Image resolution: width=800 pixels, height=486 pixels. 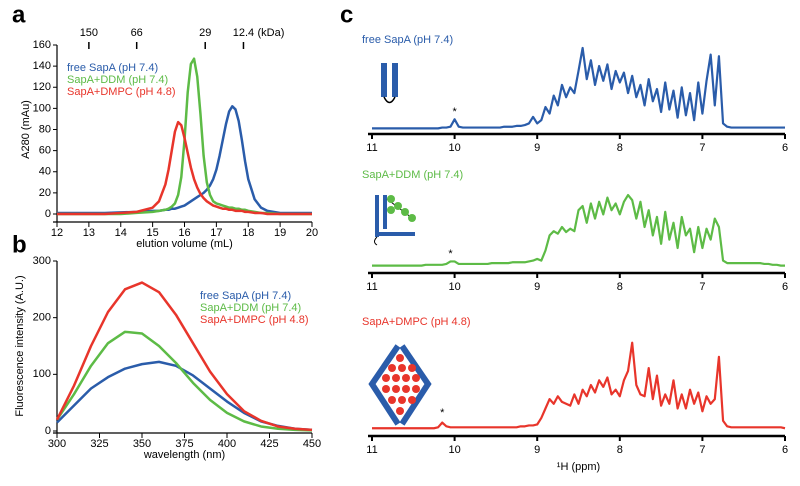 What do you see at coordinates (45, 172) in the screenshot?
I see `y-tick-label: 40` at bounding box center [45, 172].